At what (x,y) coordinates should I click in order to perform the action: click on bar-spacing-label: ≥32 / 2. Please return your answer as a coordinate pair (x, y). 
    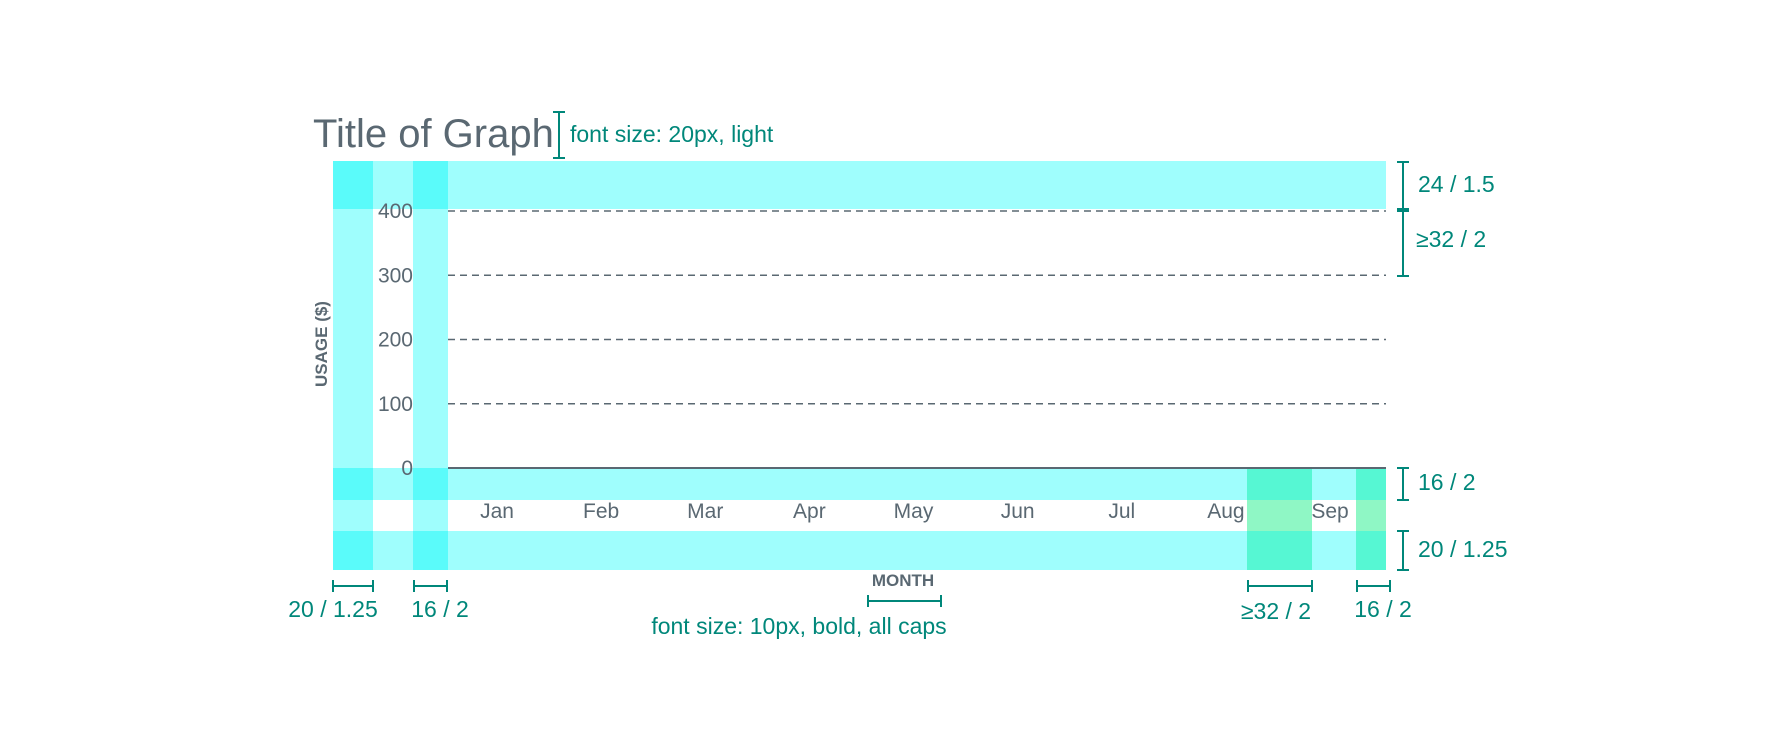
    Looking at the image, I should click on (1276, 611).